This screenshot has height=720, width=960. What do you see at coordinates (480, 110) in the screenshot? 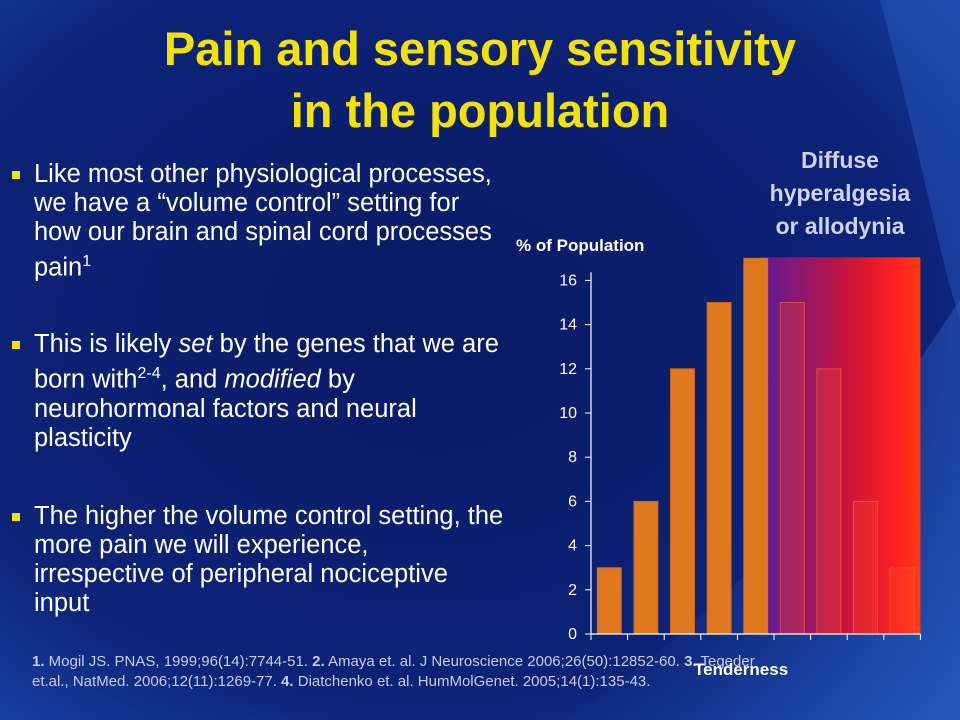
I see `slide-title-line2: in the population` at bounding box center [480, 110].